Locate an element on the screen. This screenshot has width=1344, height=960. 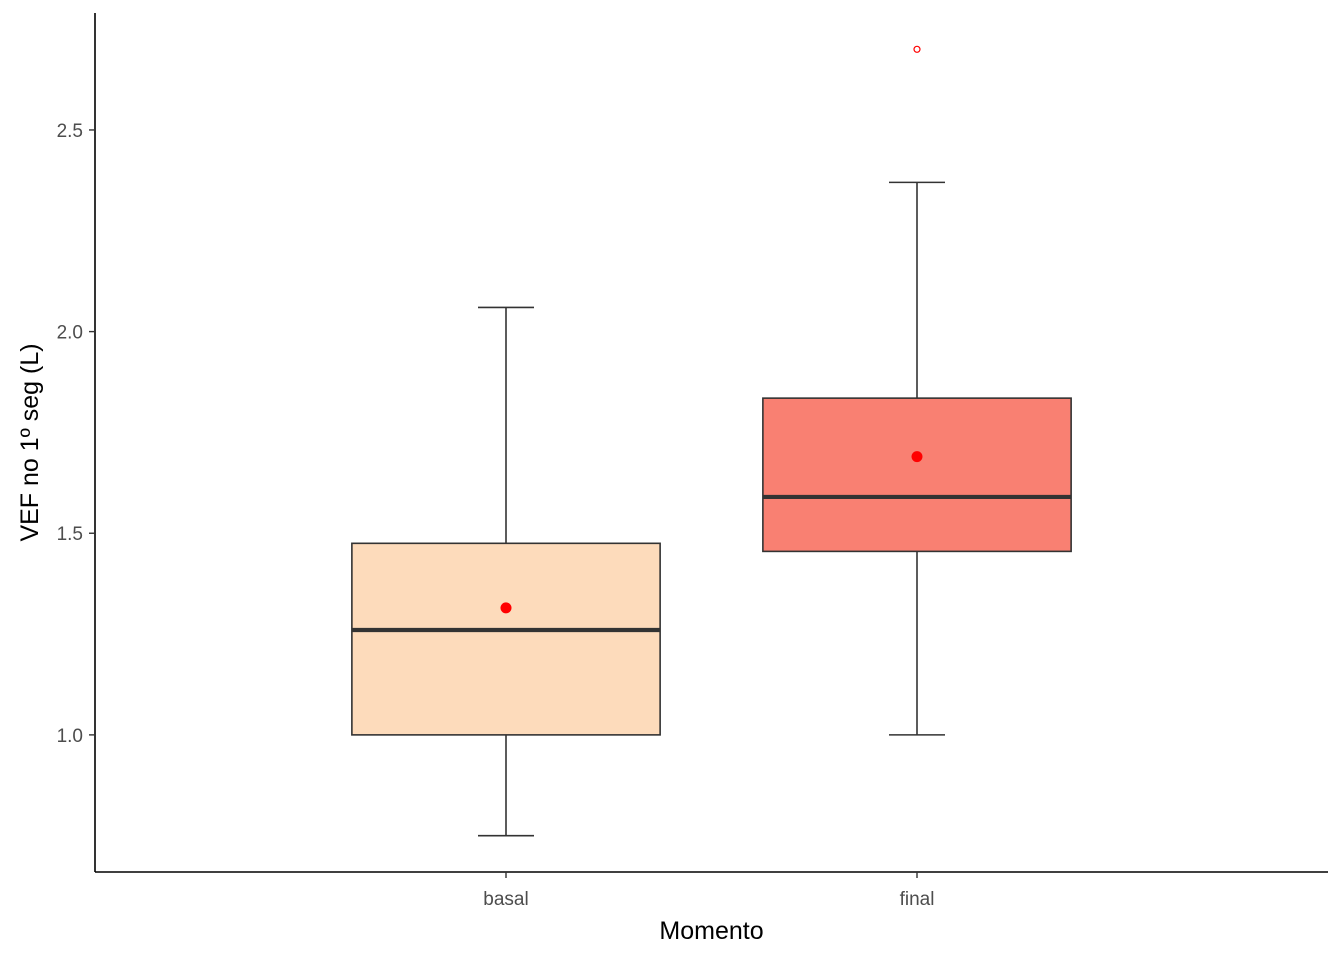
outlier-point is located at coordinates (917, 49).